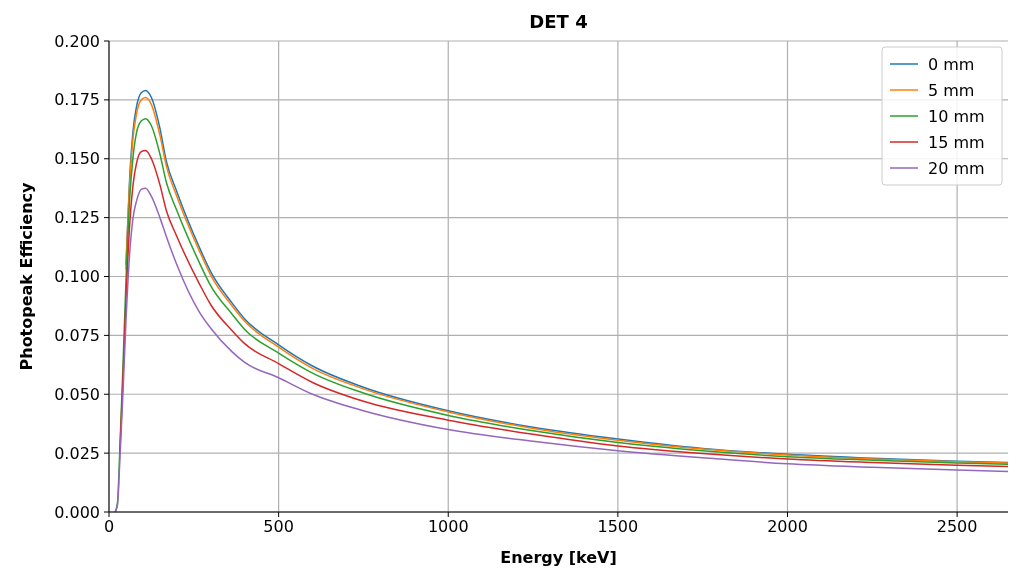  Describe the element at coordinates (26, 276) in the screenshot. I see `y-axis-title: Photopeak Efficiency` at that location.